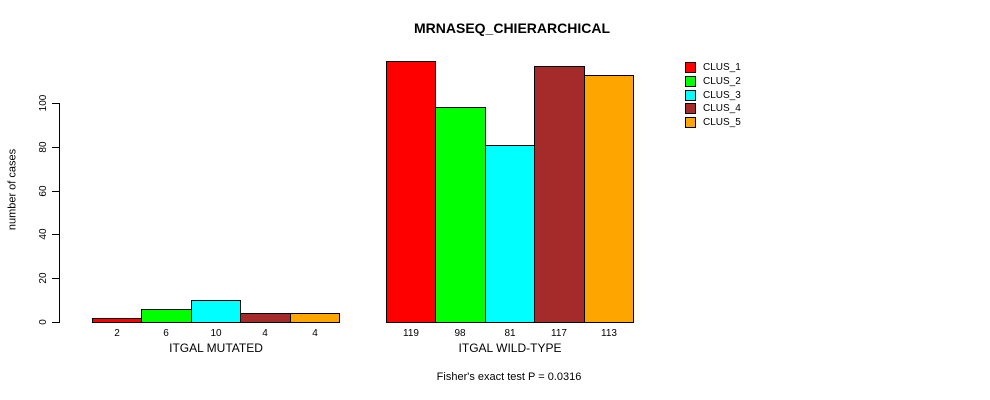  I want to click on legend-item-clus_3: CLUS_3, so click(713, 95).